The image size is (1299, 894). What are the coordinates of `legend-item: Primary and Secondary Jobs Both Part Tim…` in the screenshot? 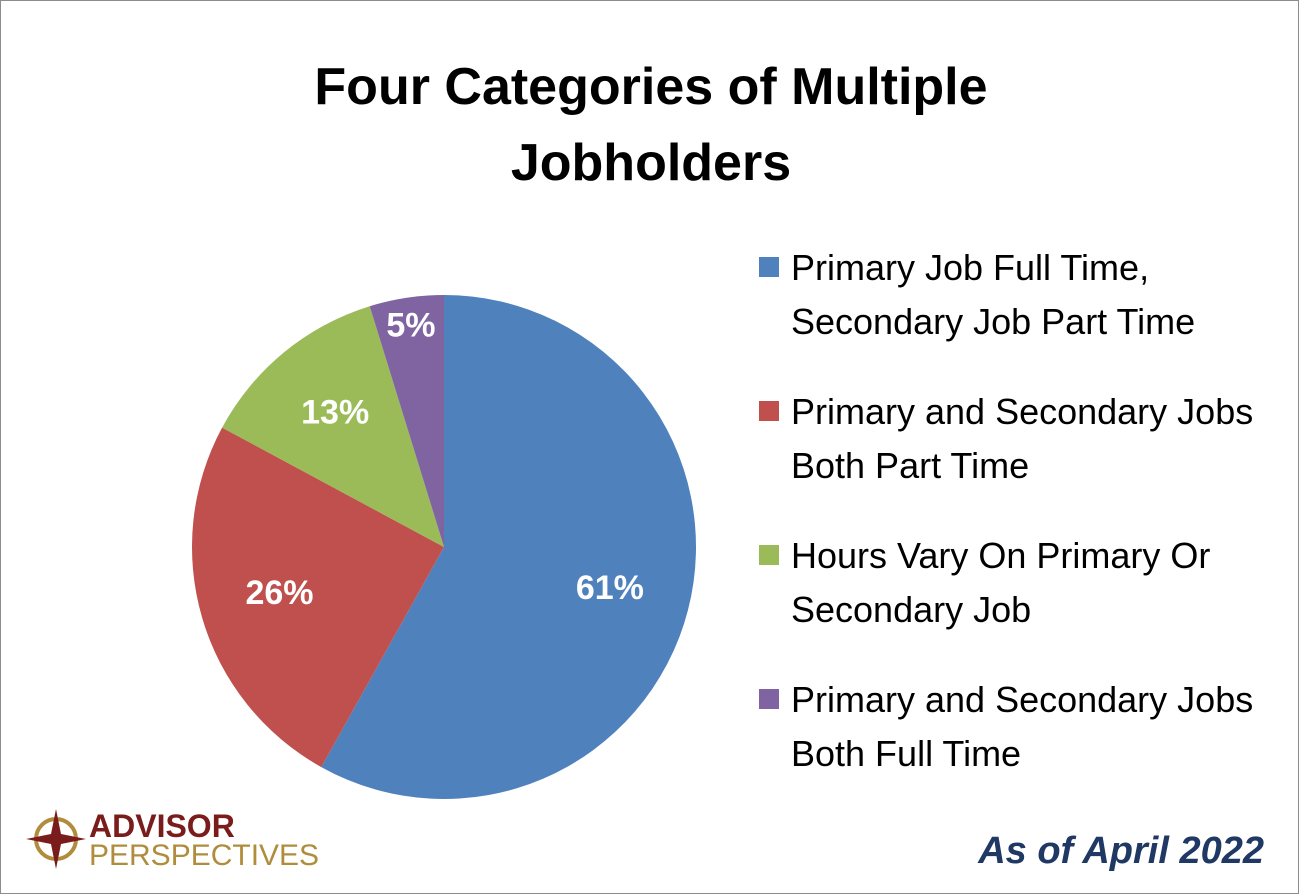 It's located at (1010, 439).